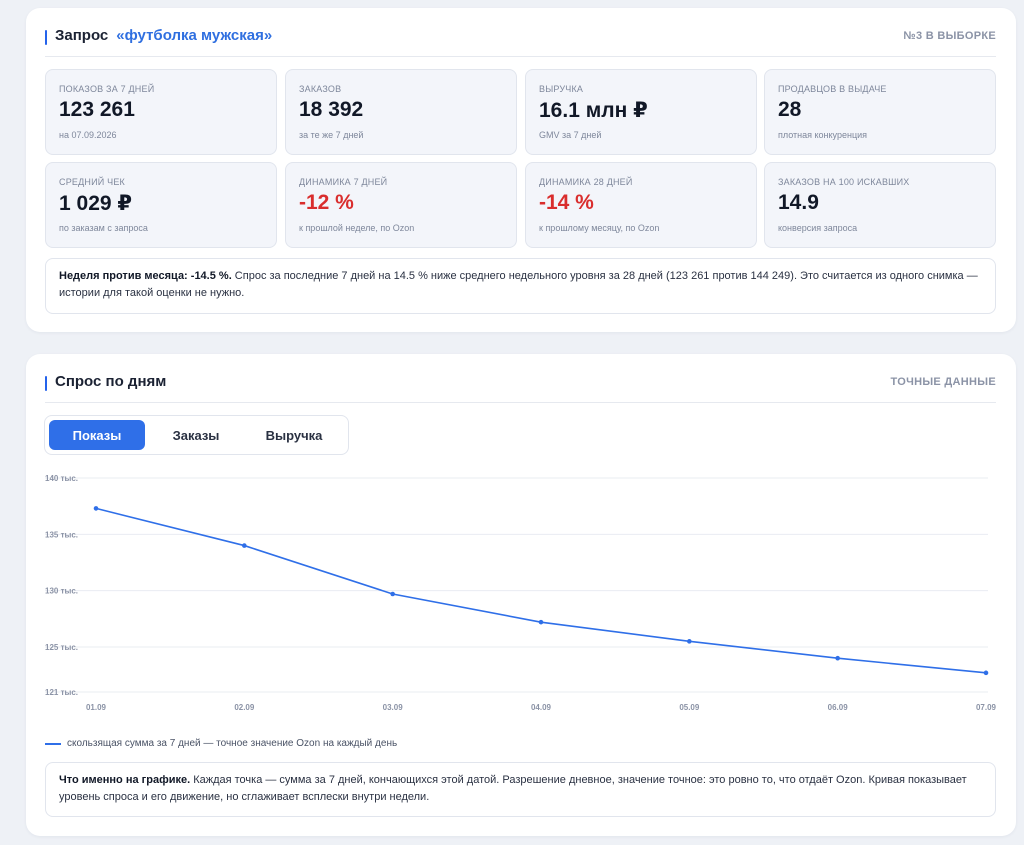 The image size is (1024, 845). What do you see at coordinates (61, 478) in the screenshot?
I see `y-tick-label: 140 тыс.` at bounding box center [61, 478].